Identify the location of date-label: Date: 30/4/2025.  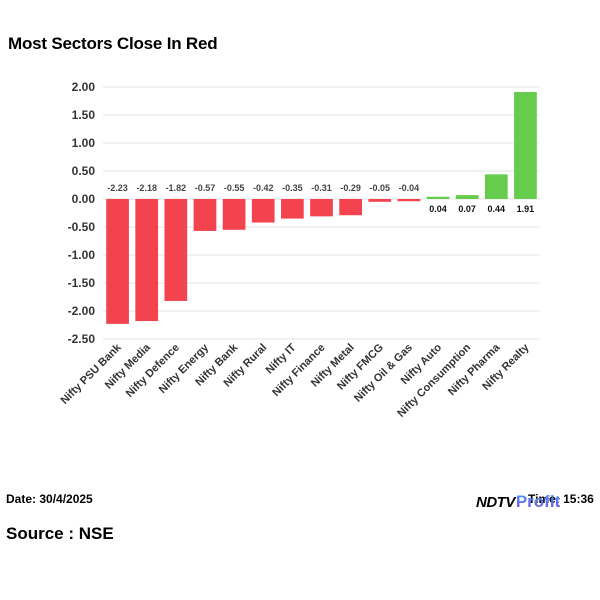
(49, 499).